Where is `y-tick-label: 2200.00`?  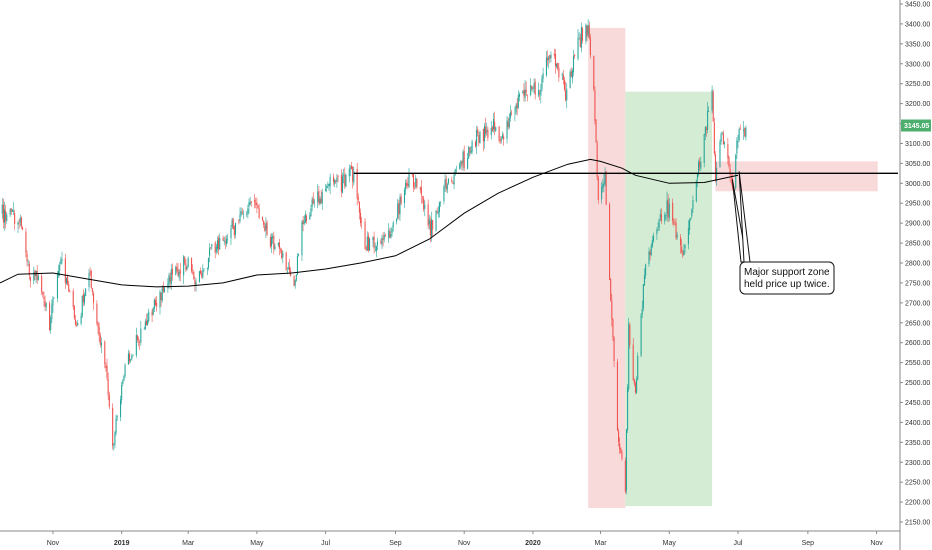
y-tick-label: 2200.00 is located at coordinates (917, 503).